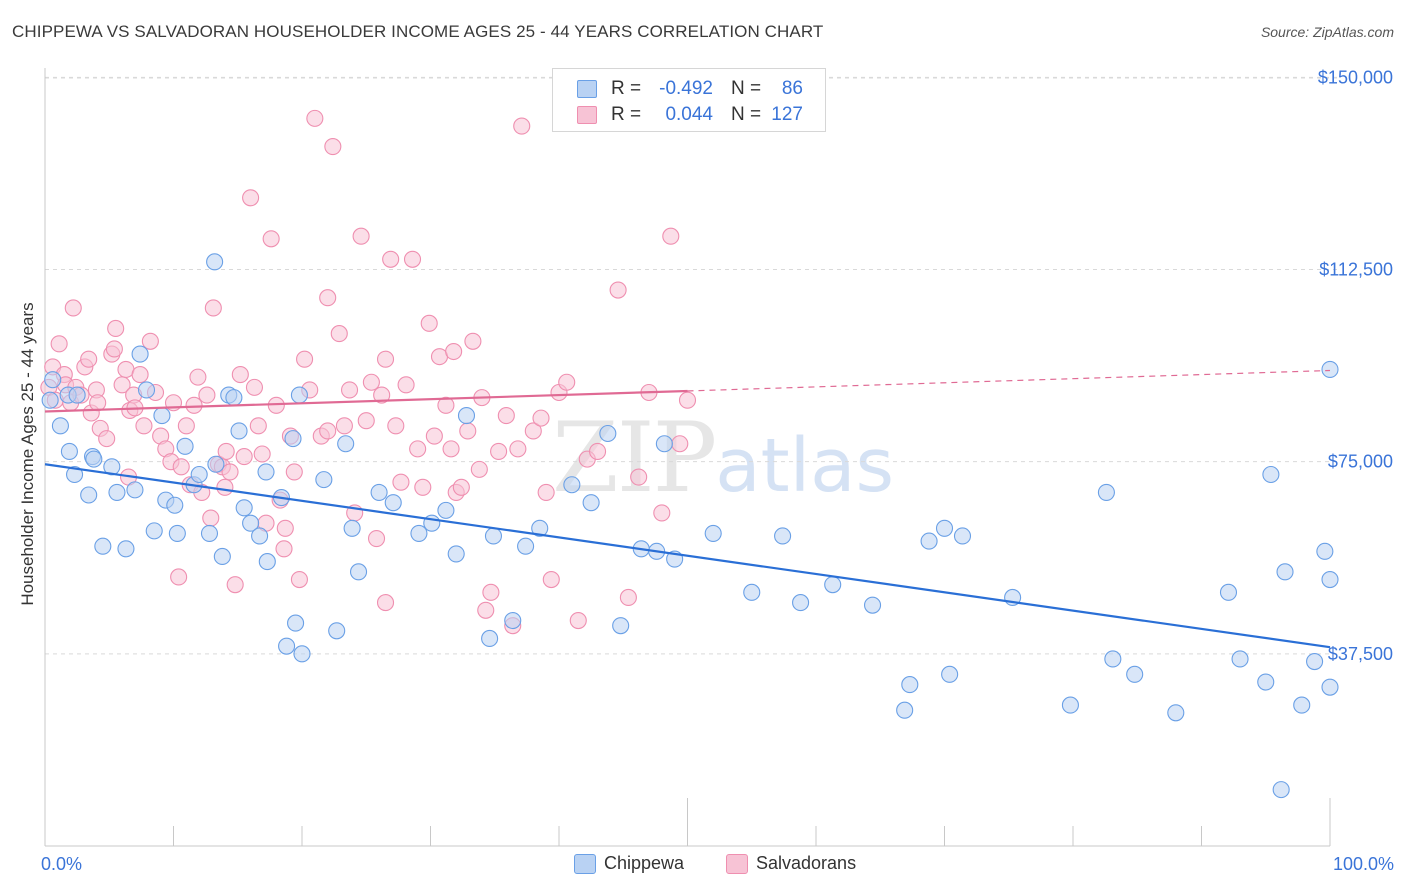 The height and width of the screenshot is (892, 1406). What do you see at coordinates (1356, 270) in the screenshot?
I see `y-tick-label: $112,500` at bounding box center [1356, 270].